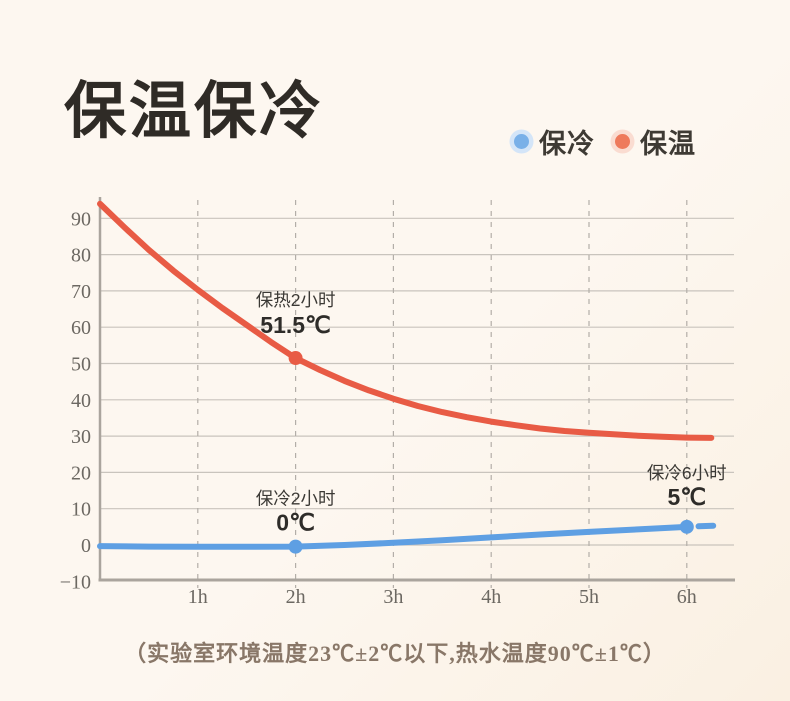 The image size is (790, 701). I want to click on legend-item-heat: 保温, so click(655, 141).